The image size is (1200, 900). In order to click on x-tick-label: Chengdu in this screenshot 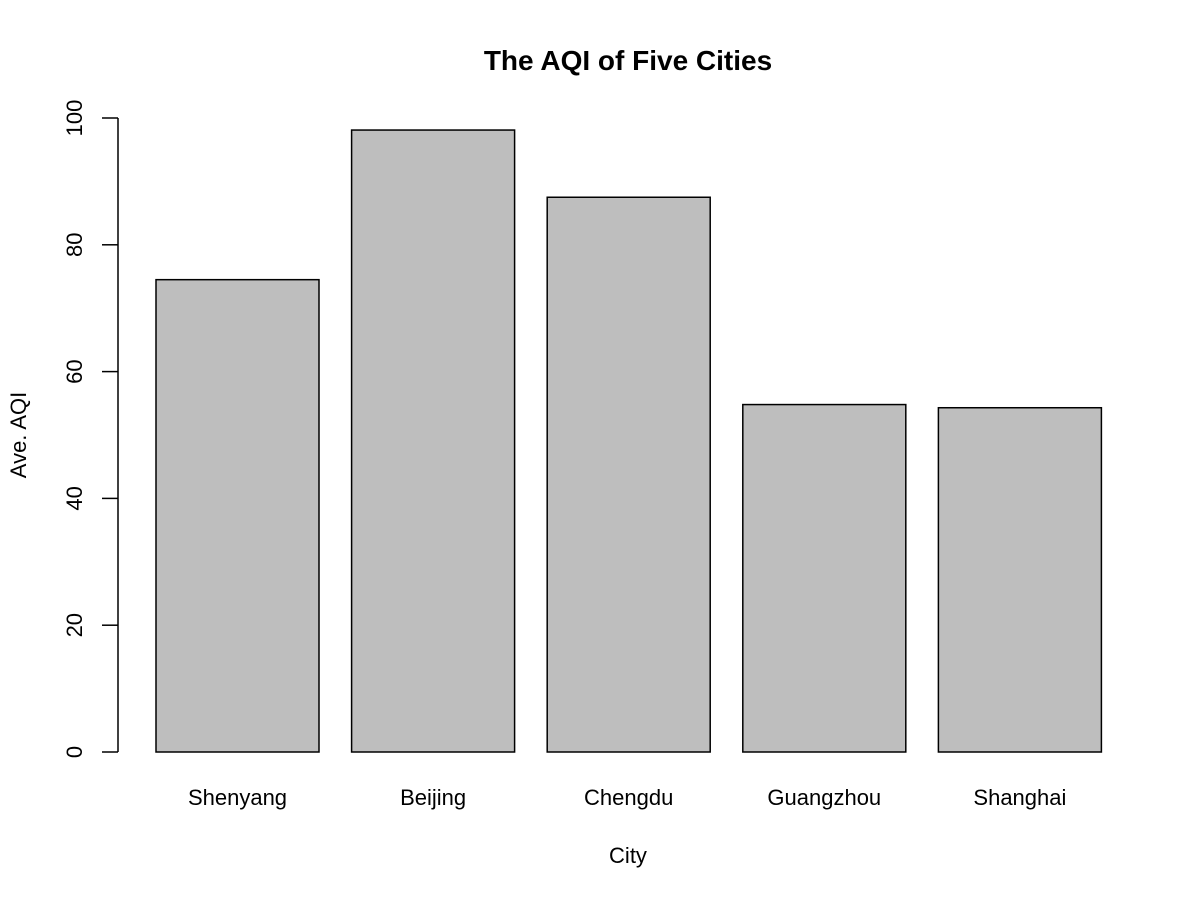, I will do `click(628, 797)`.